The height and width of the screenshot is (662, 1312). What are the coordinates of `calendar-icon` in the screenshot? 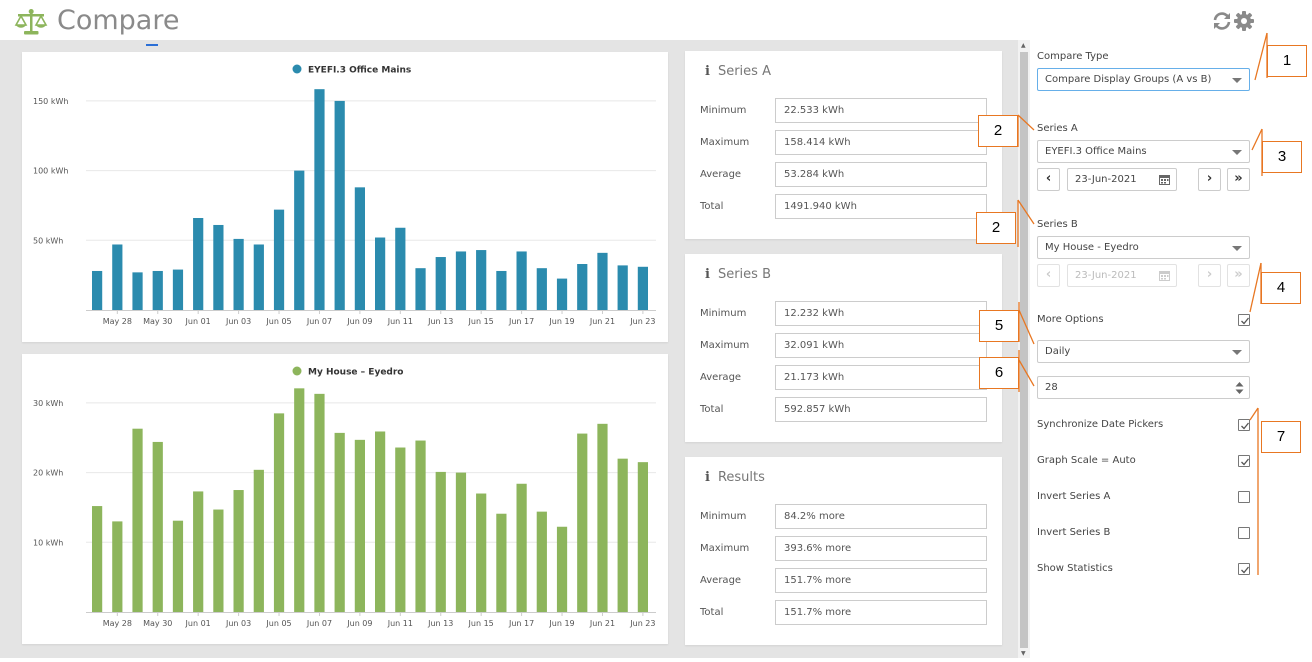 It's located at (1164, 179).